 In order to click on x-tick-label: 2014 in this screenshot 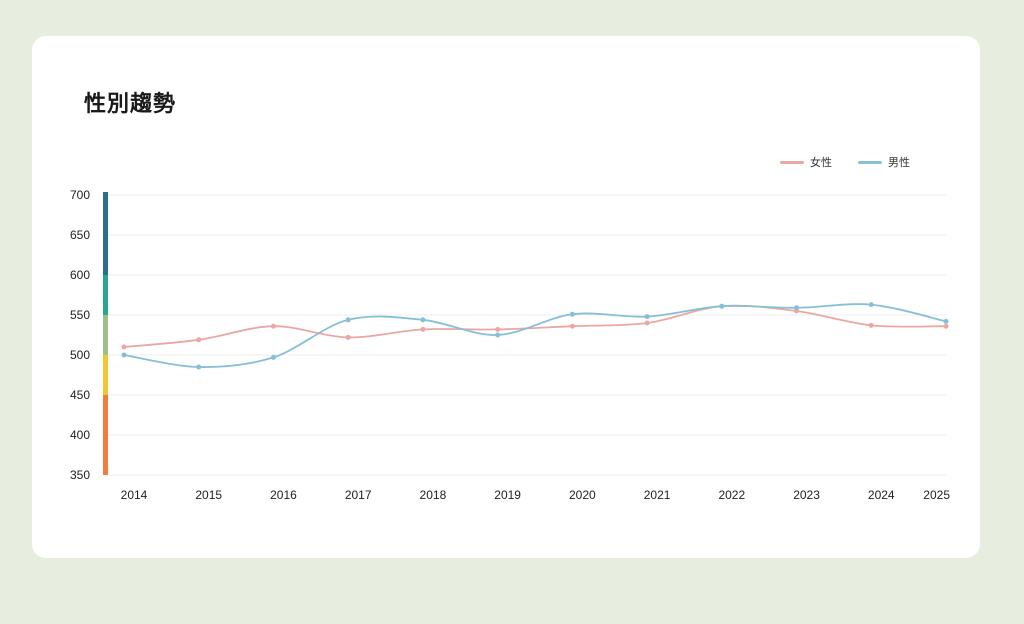, I will do `click(134, 495)`.